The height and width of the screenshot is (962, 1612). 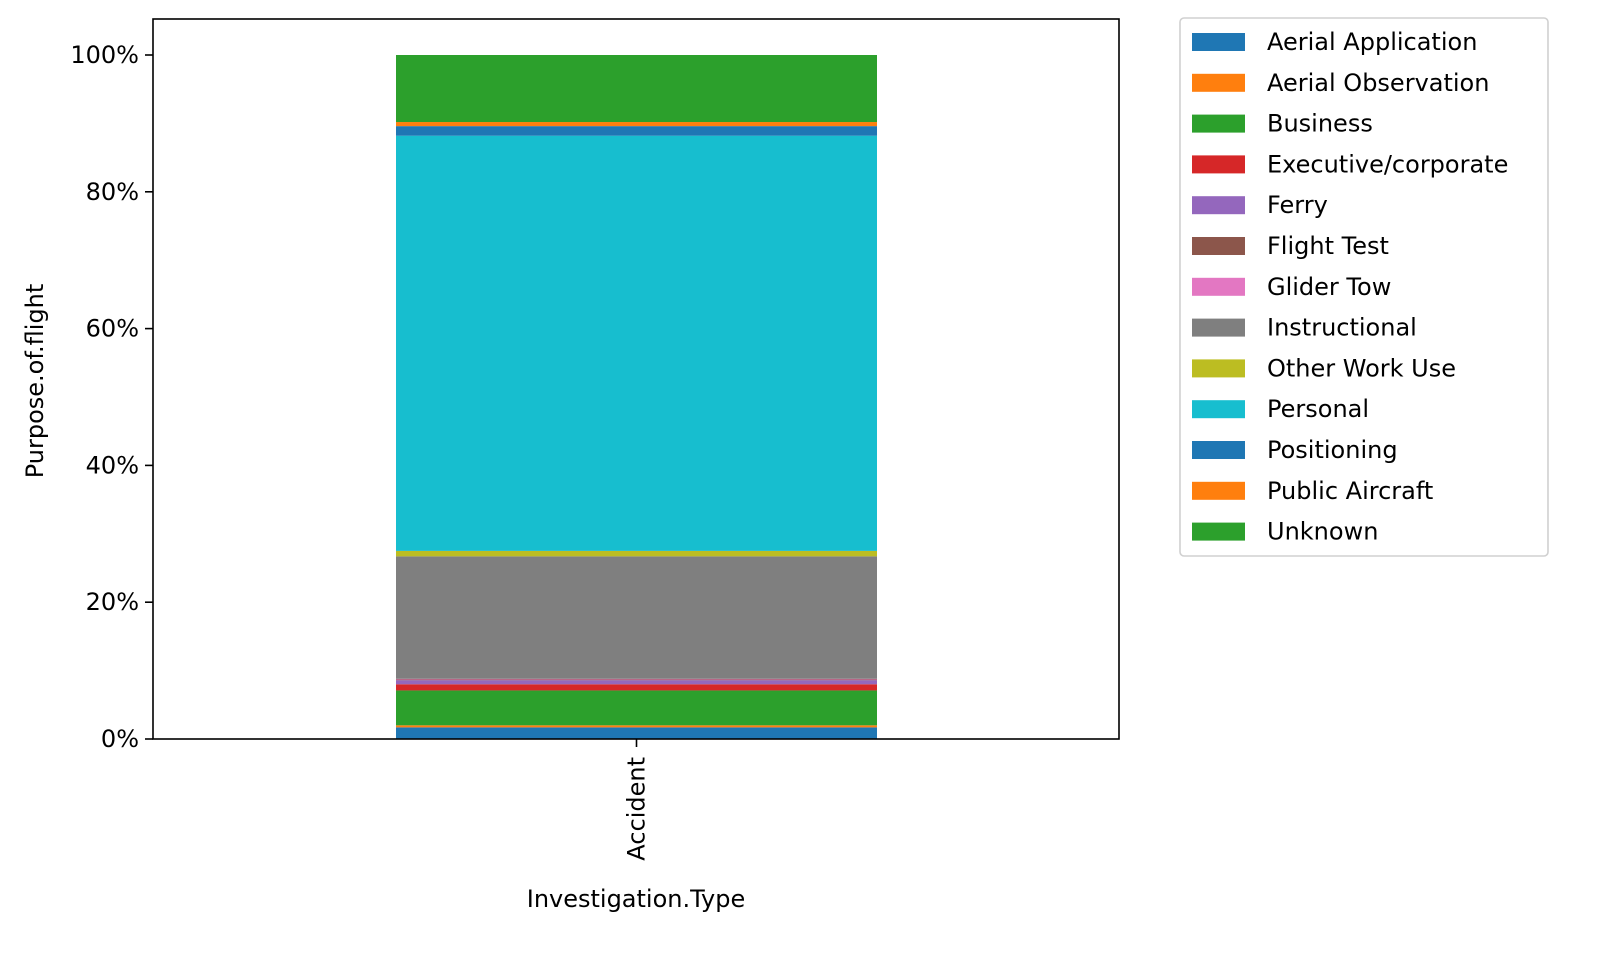 I want to click on bar-segment-flight-test, so click(x=636, y=680).